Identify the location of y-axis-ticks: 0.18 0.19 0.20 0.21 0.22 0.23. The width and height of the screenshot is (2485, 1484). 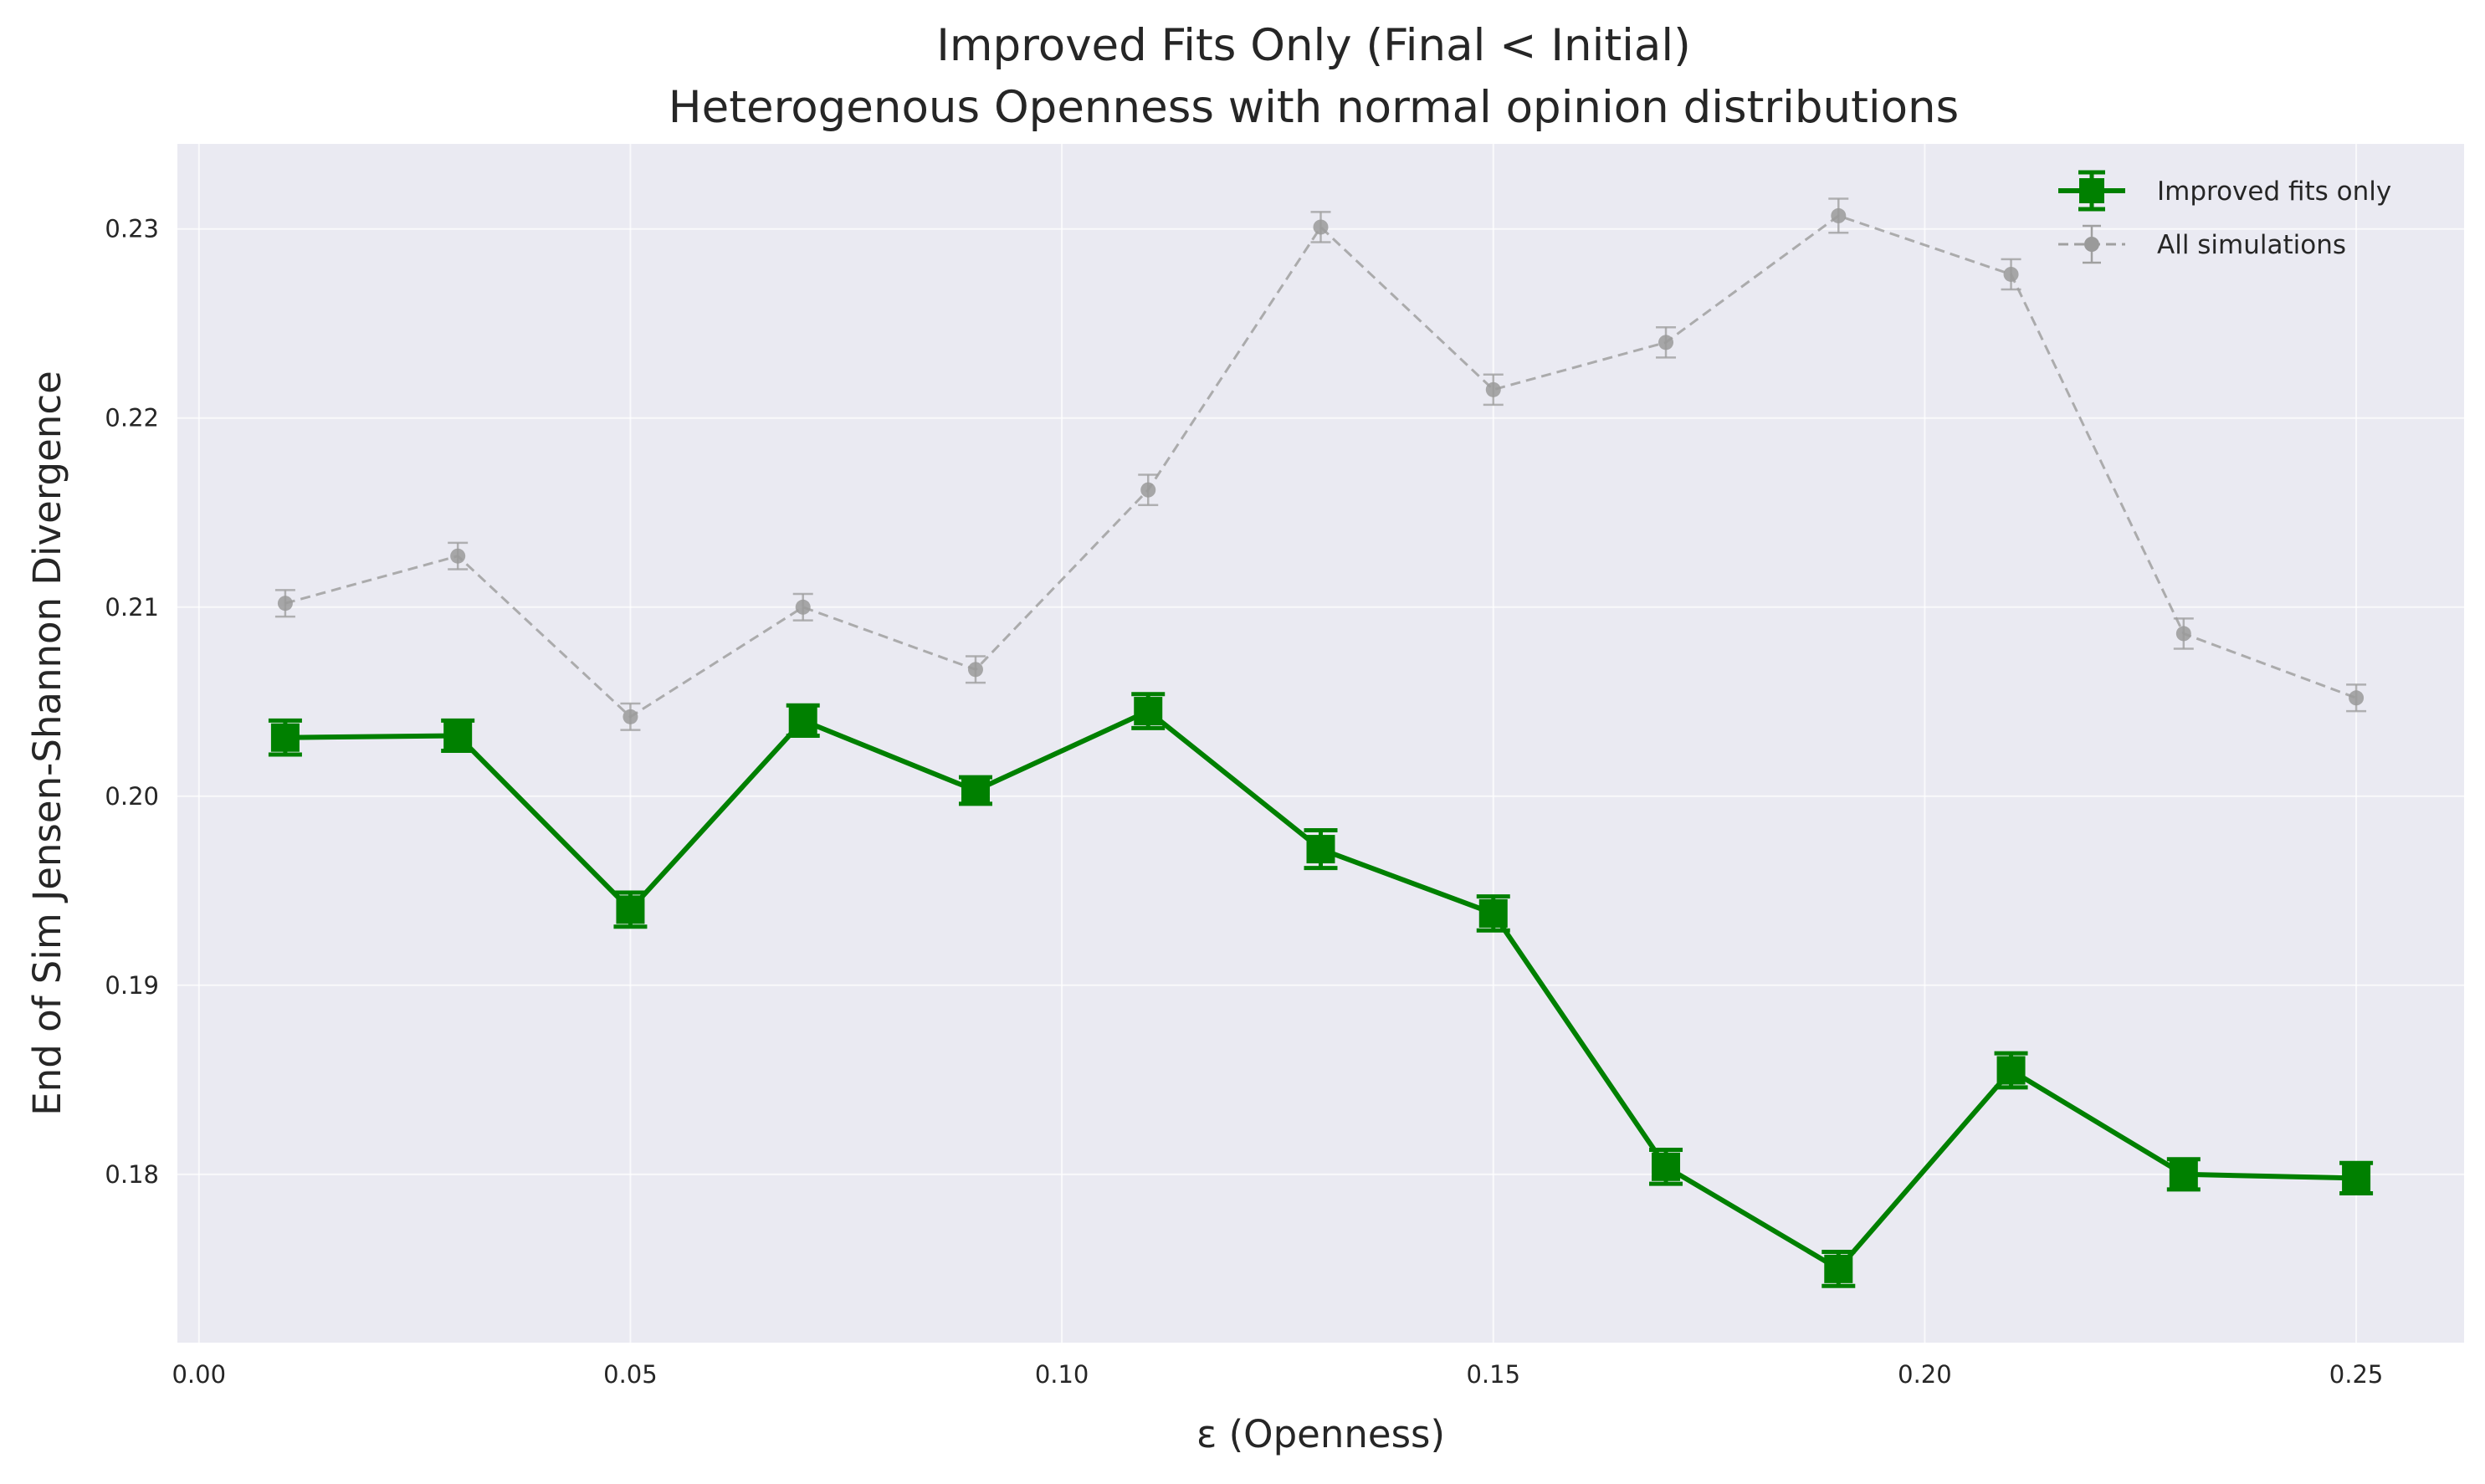
(132, 702).